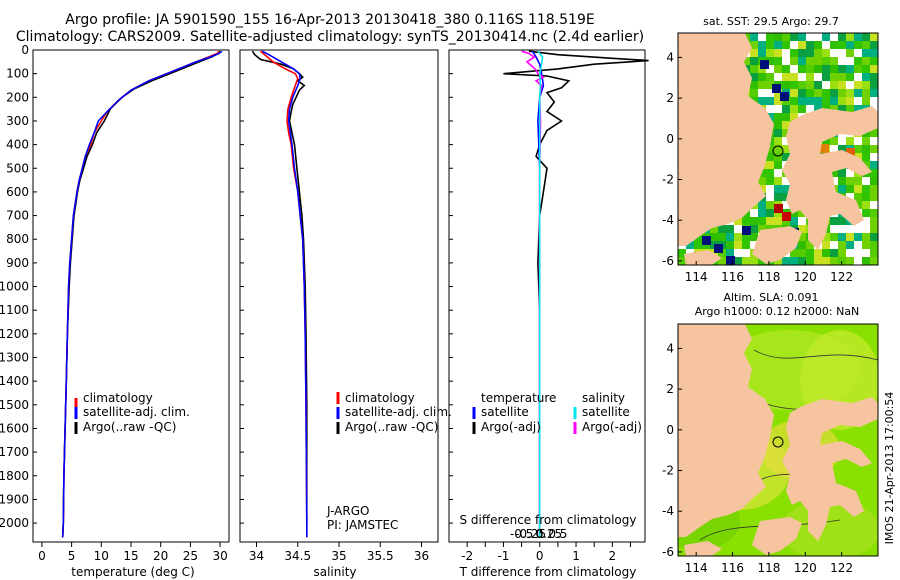 This screenshot has width=900, height=580. I want to click on y-tick-label: 1000, so click(14, 287).